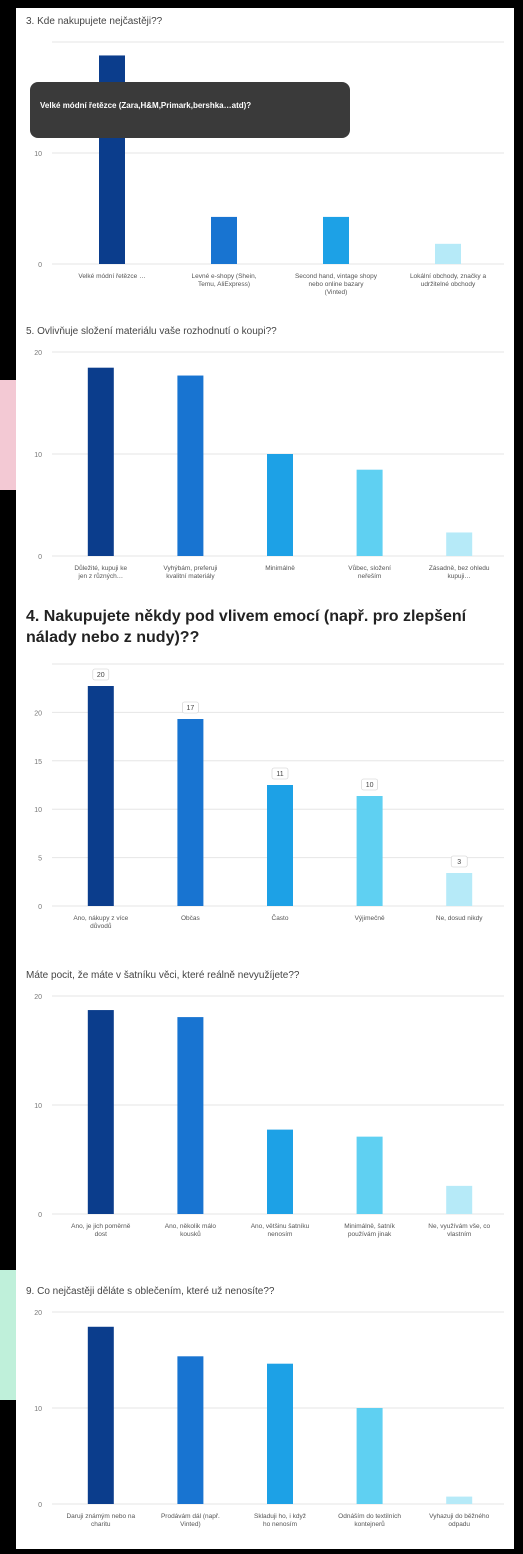 This screenshot has height=1554, width=523. What do you see at coordinates (8, 435) in the screenshot?
I see `left-edge-pink` at bounding box center [8, 435].